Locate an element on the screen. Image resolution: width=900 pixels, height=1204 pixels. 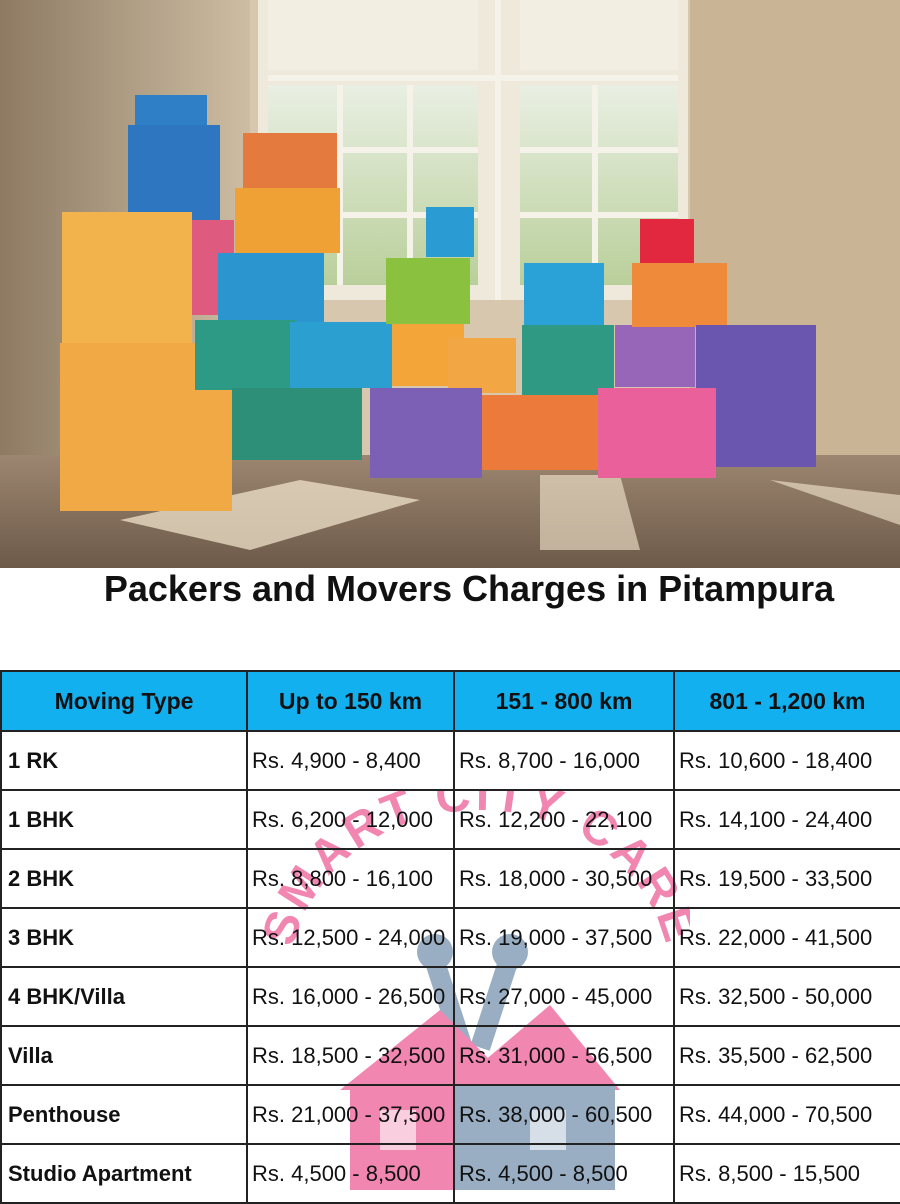
rate-cell: Rs. 4,900 - 8,400 is located at coordinates (350, 760).